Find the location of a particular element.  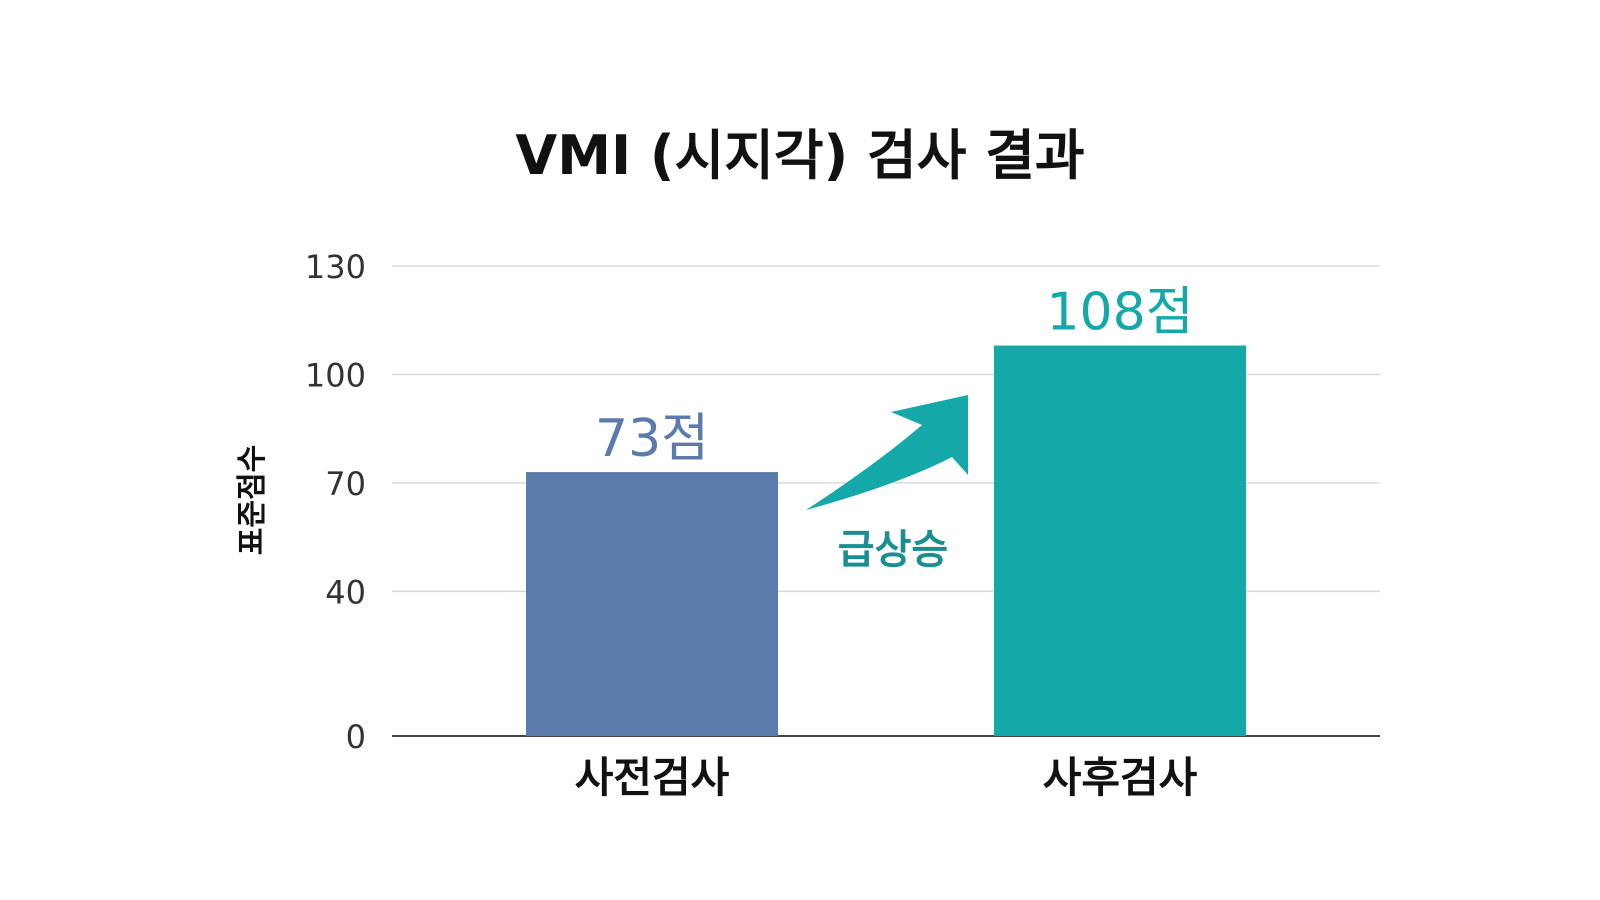

category-label-2: 사후검사 is located at coordinates (1120, 777).